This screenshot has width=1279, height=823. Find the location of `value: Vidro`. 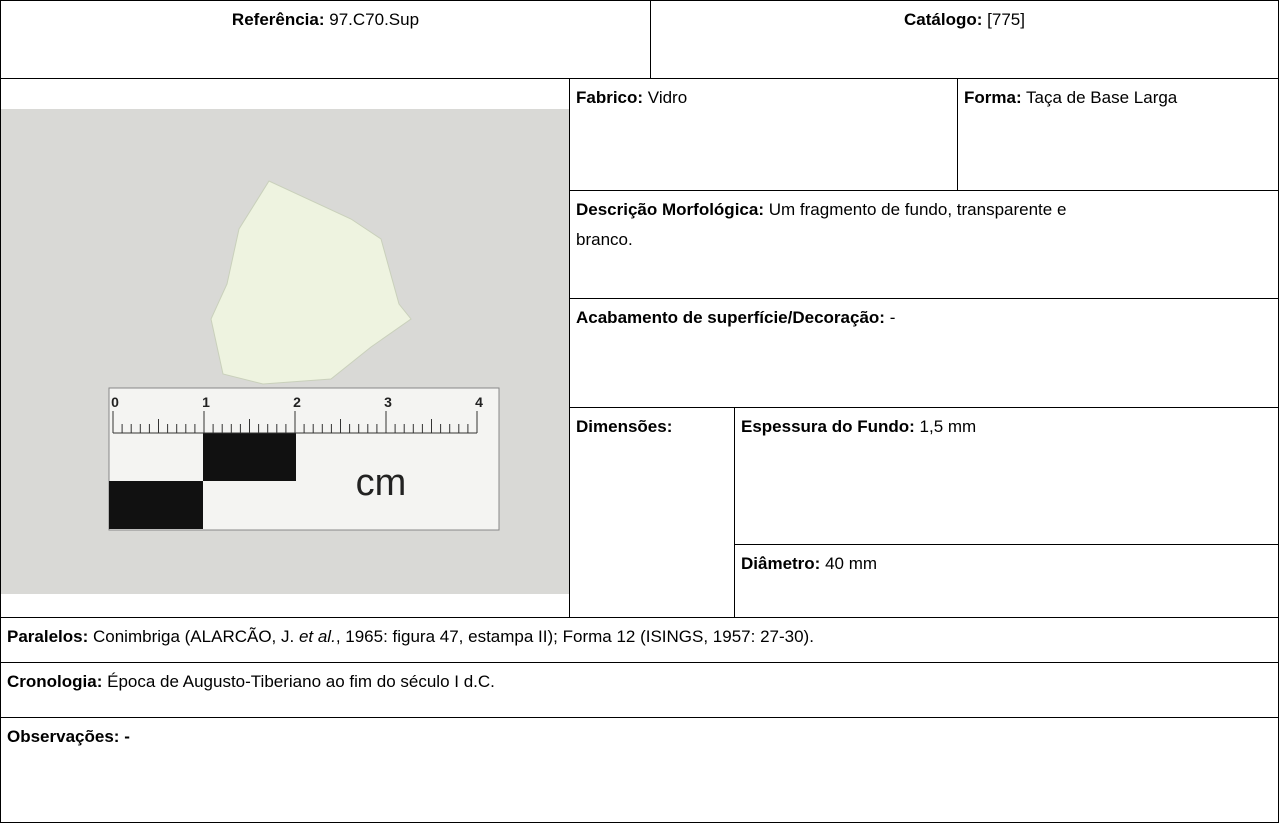

value: Vidro is located at coordinates (667, 97).